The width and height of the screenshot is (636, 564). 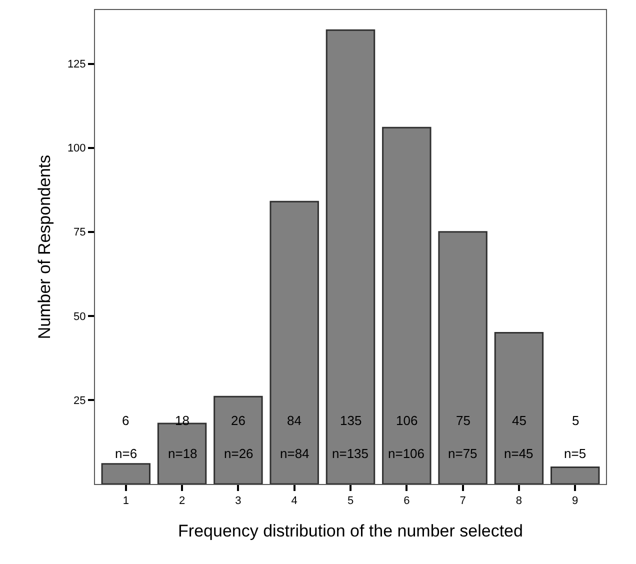 What do you see at coordinates (182, 501) in the screenshot?
I see `x-tick-label: 2` at bounding box center [182, 501].